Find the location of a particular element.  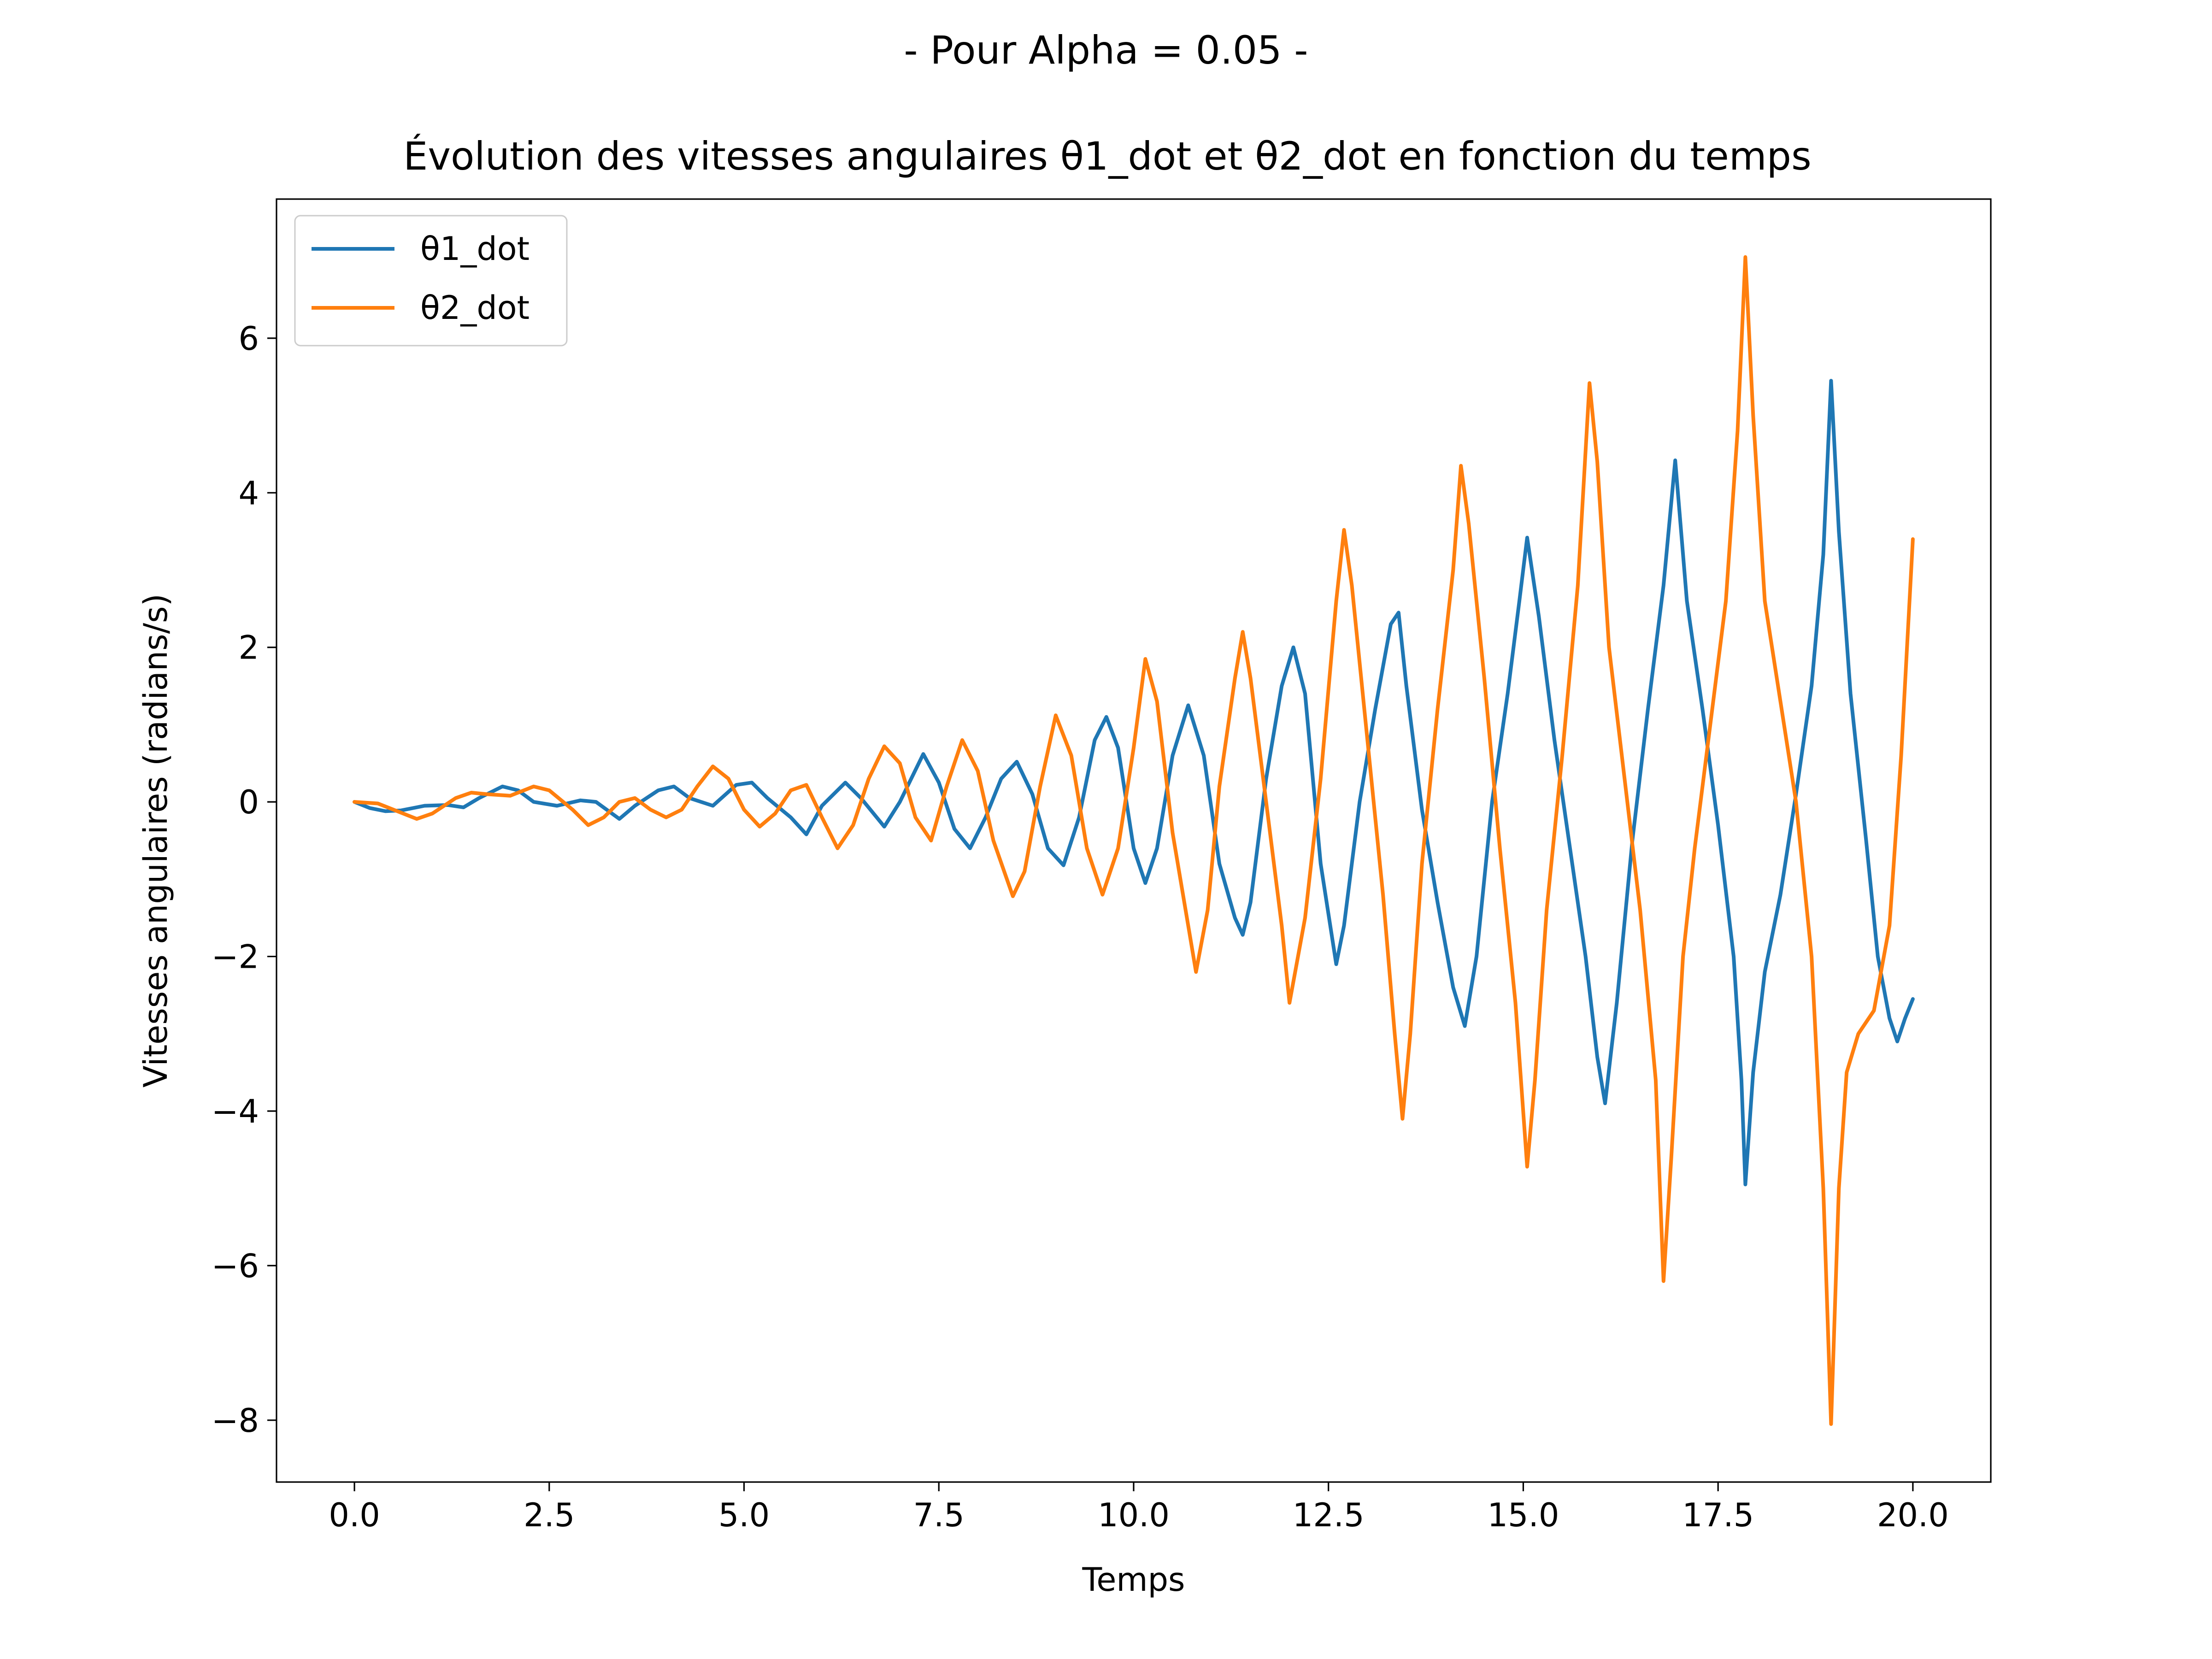

y-tick-label: −2 is located at coordinates (235, 957).